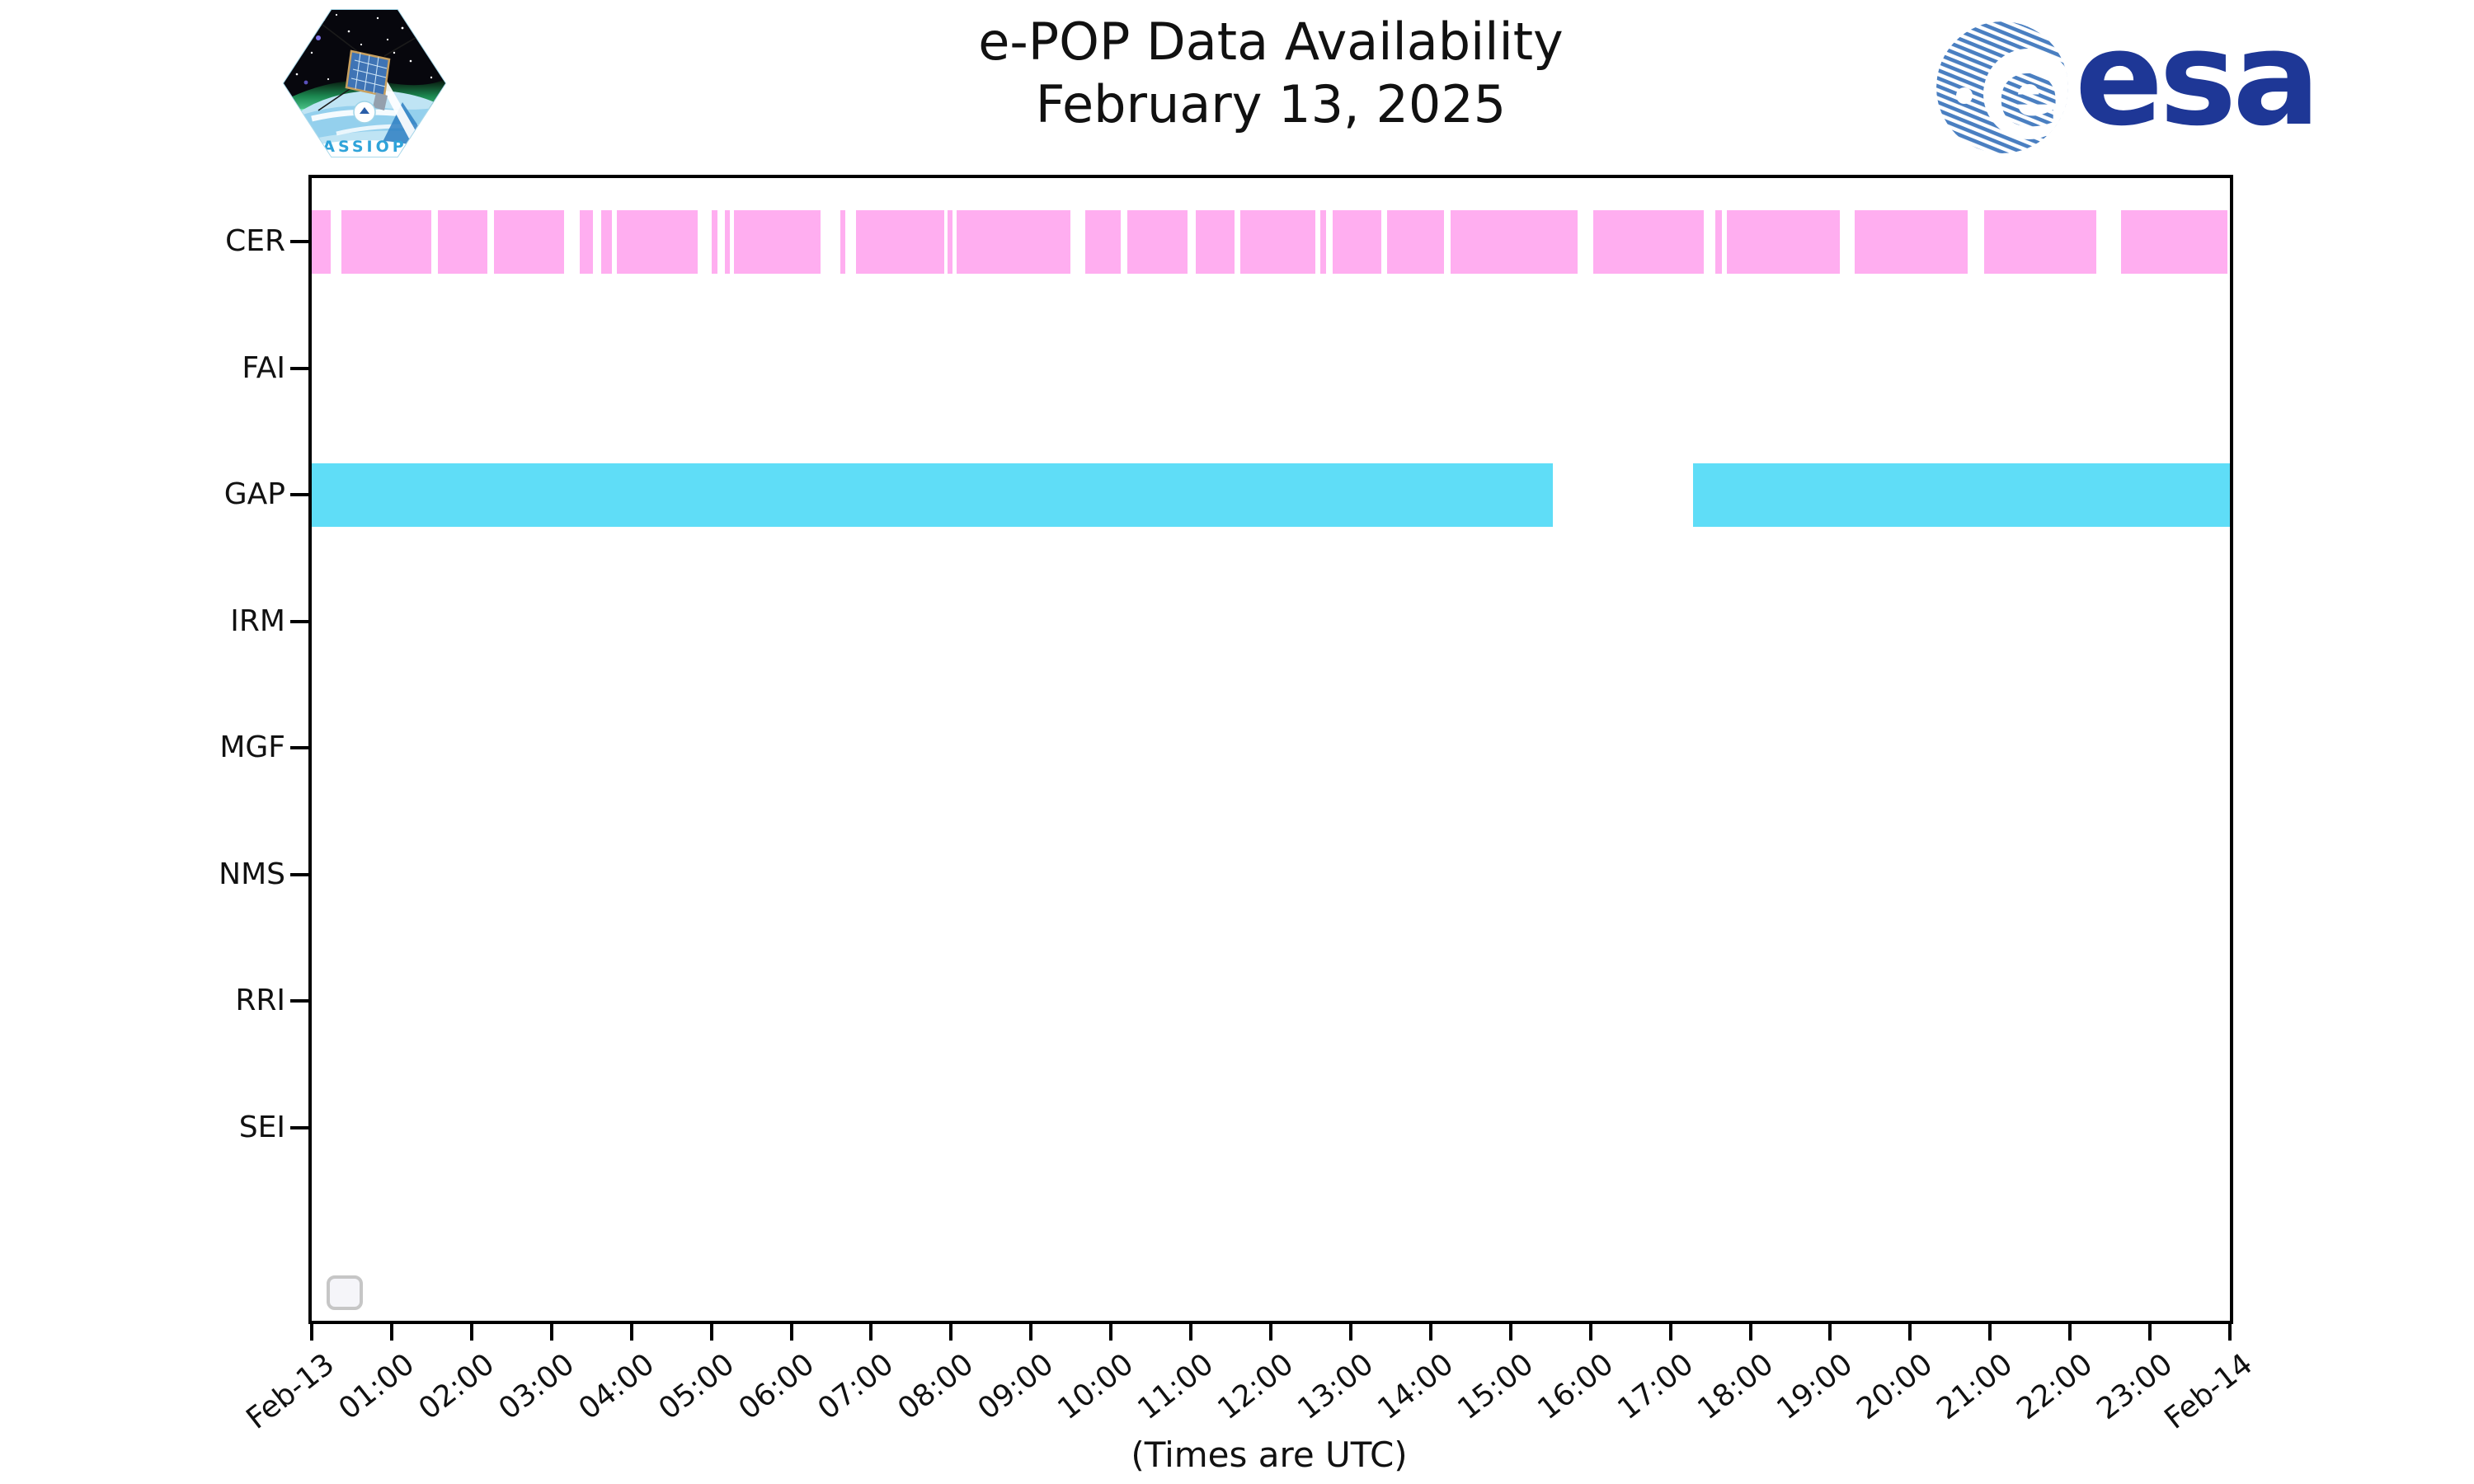 This screenshot has width=2474, height=1484. Describe the element at coordinates (299, 748) in the screenshot. I see `y-tick-mgf` at that location.